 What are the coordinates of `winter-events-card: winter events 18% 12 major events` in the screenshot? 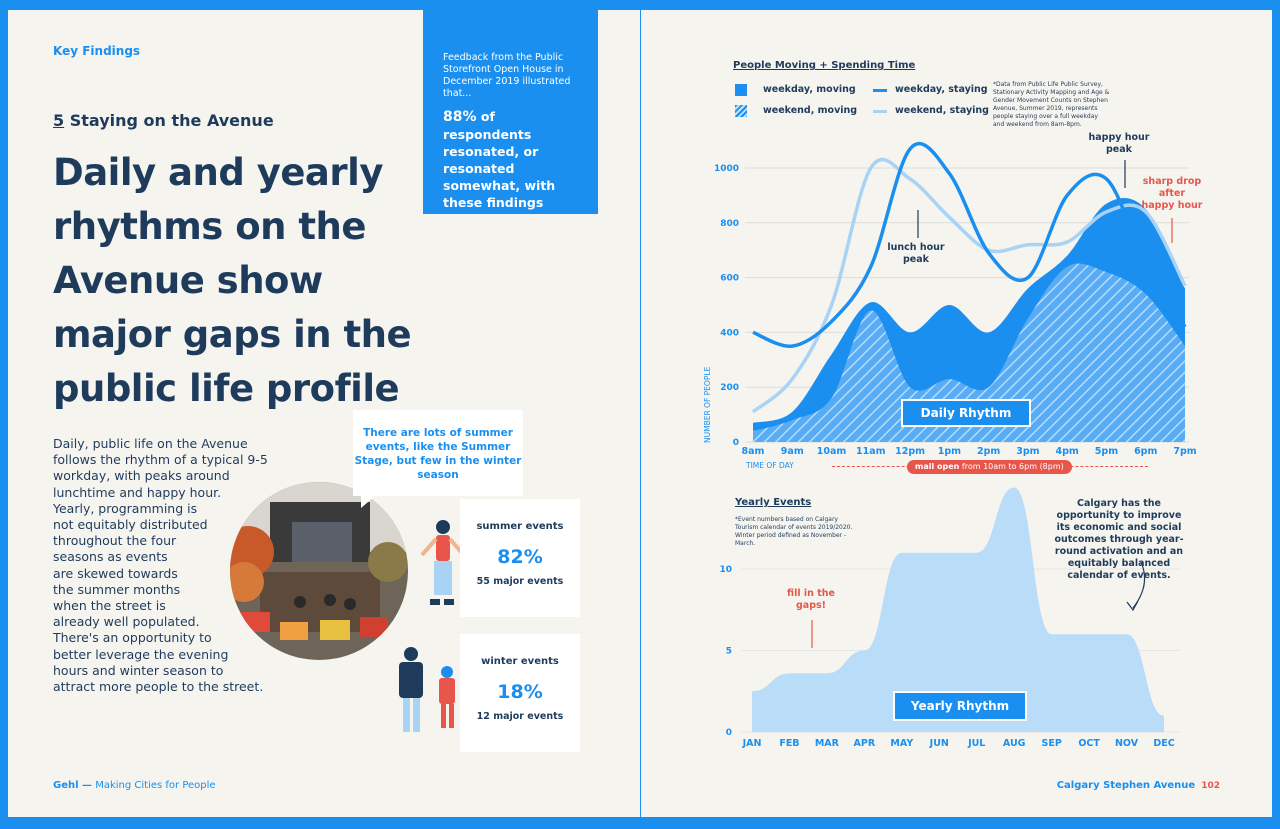 It's located at (520, 693).